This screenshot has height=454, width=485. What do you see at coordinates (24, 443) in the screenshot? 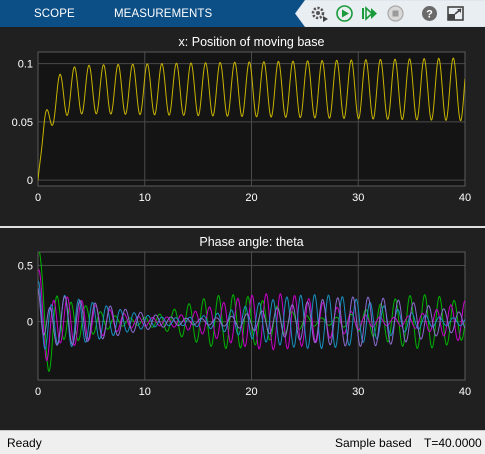
I see `status-ready-text: Ready` at bounding box center [24, 443].